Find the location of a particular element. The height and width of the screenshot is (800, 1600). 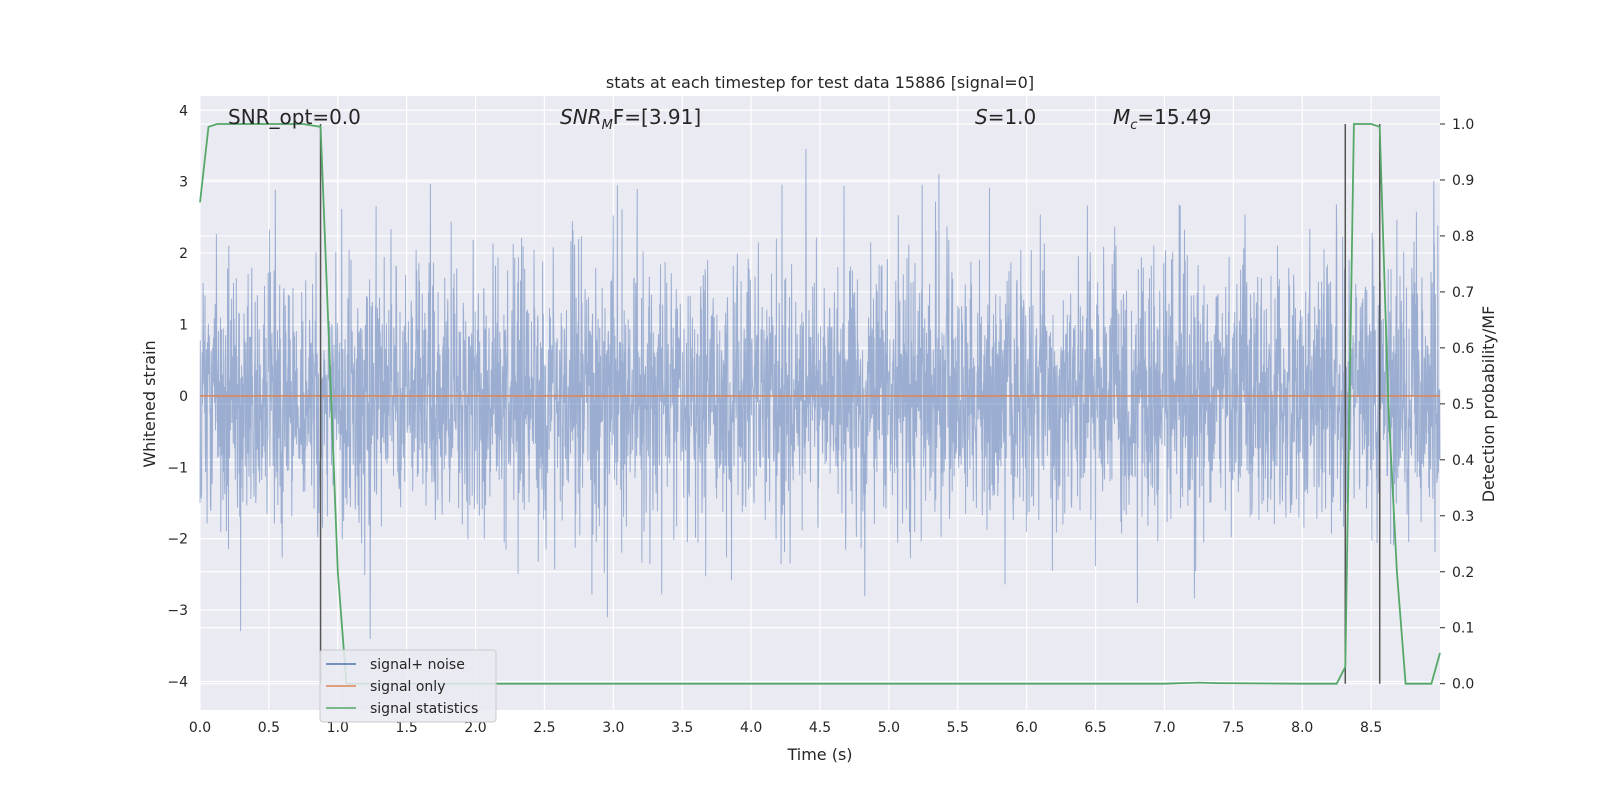

y-tick-label: 3 is located at coordinates (183, 183).